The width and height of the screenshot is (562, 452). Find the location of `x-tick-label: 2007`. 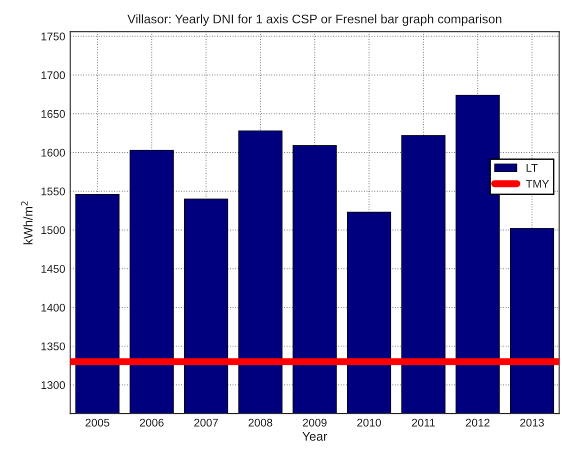

x-tick-label: 2007 is located at coordinates (206, 422).